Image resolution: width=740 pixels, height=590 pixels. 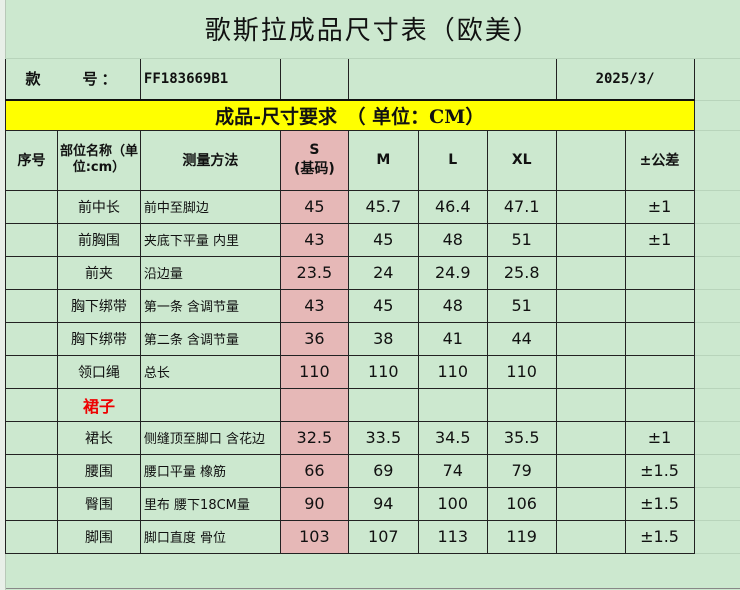 I want to click on method-cell: 侧缝顶至脚口 含花边, so click(x=210, y=437).